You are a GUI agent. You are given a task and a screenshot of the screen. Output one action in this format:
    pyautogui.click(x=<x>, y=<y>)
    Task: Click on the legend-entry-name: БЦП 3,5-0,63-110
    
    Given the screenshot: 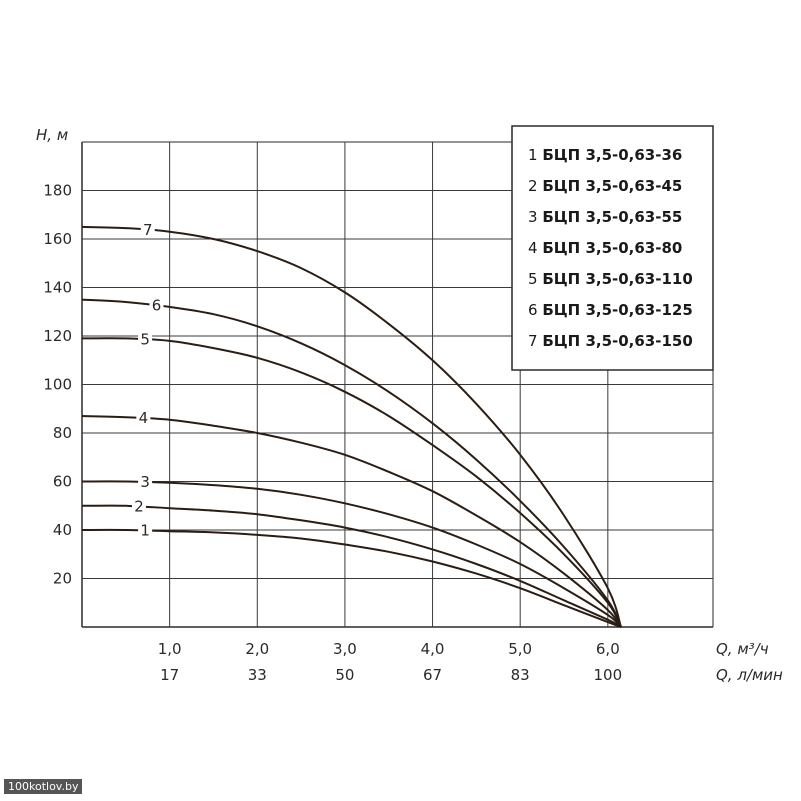 What is the action you would take?
    pyautogui.click(x=617, y=279)
    